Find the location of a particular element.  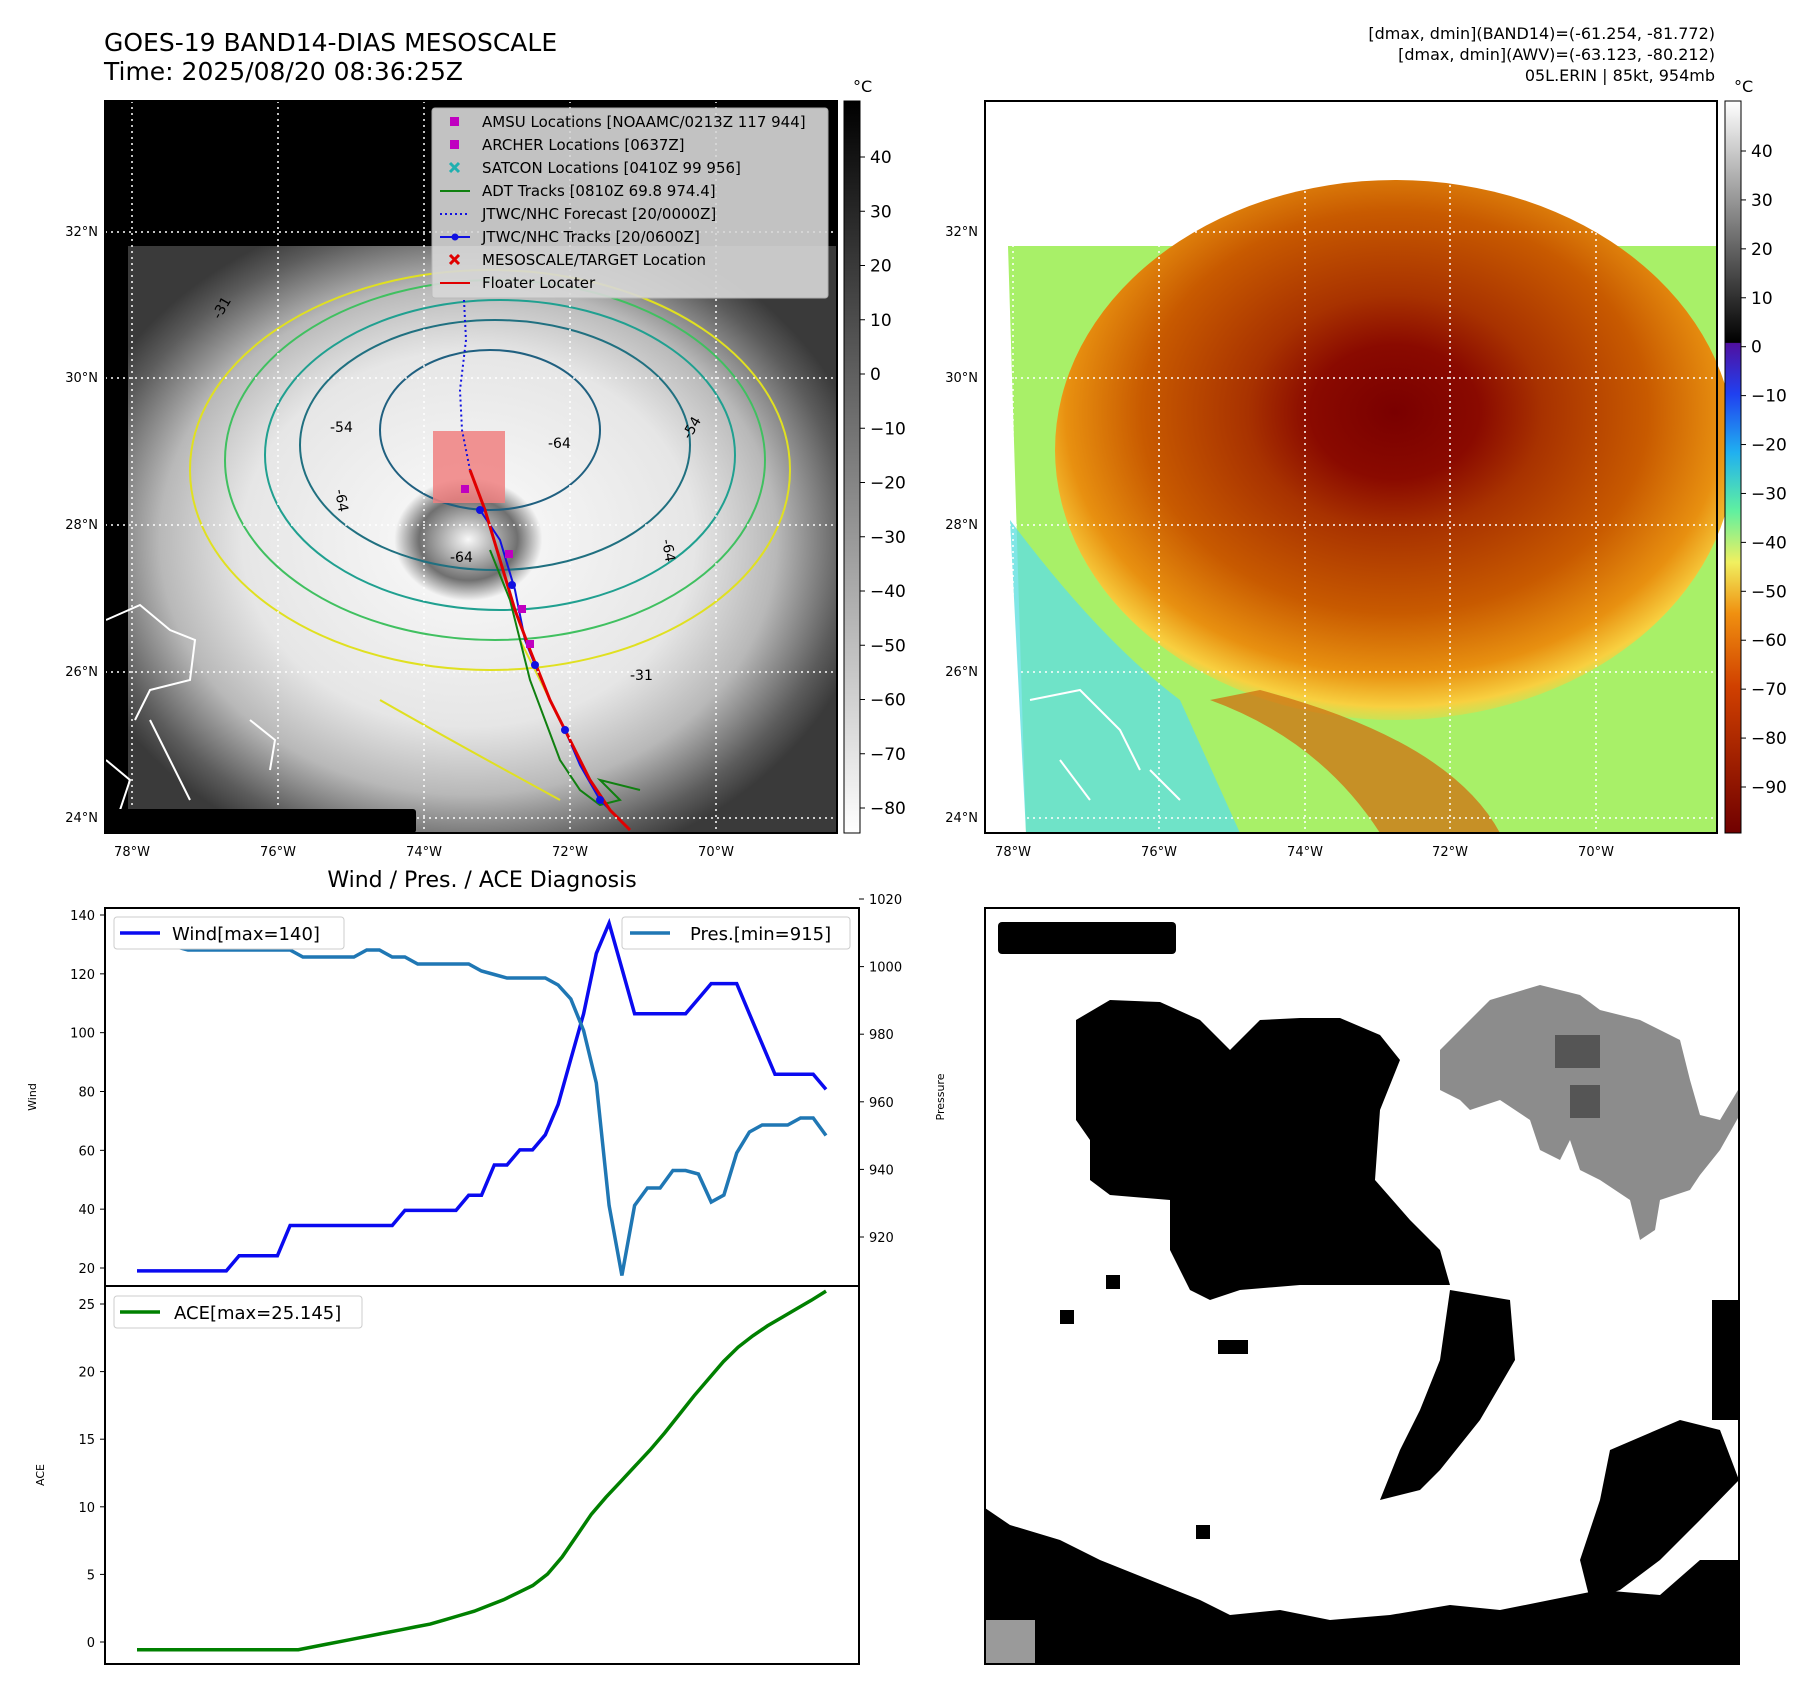

wind-plot-frame is located at coordinates (482, 1097).